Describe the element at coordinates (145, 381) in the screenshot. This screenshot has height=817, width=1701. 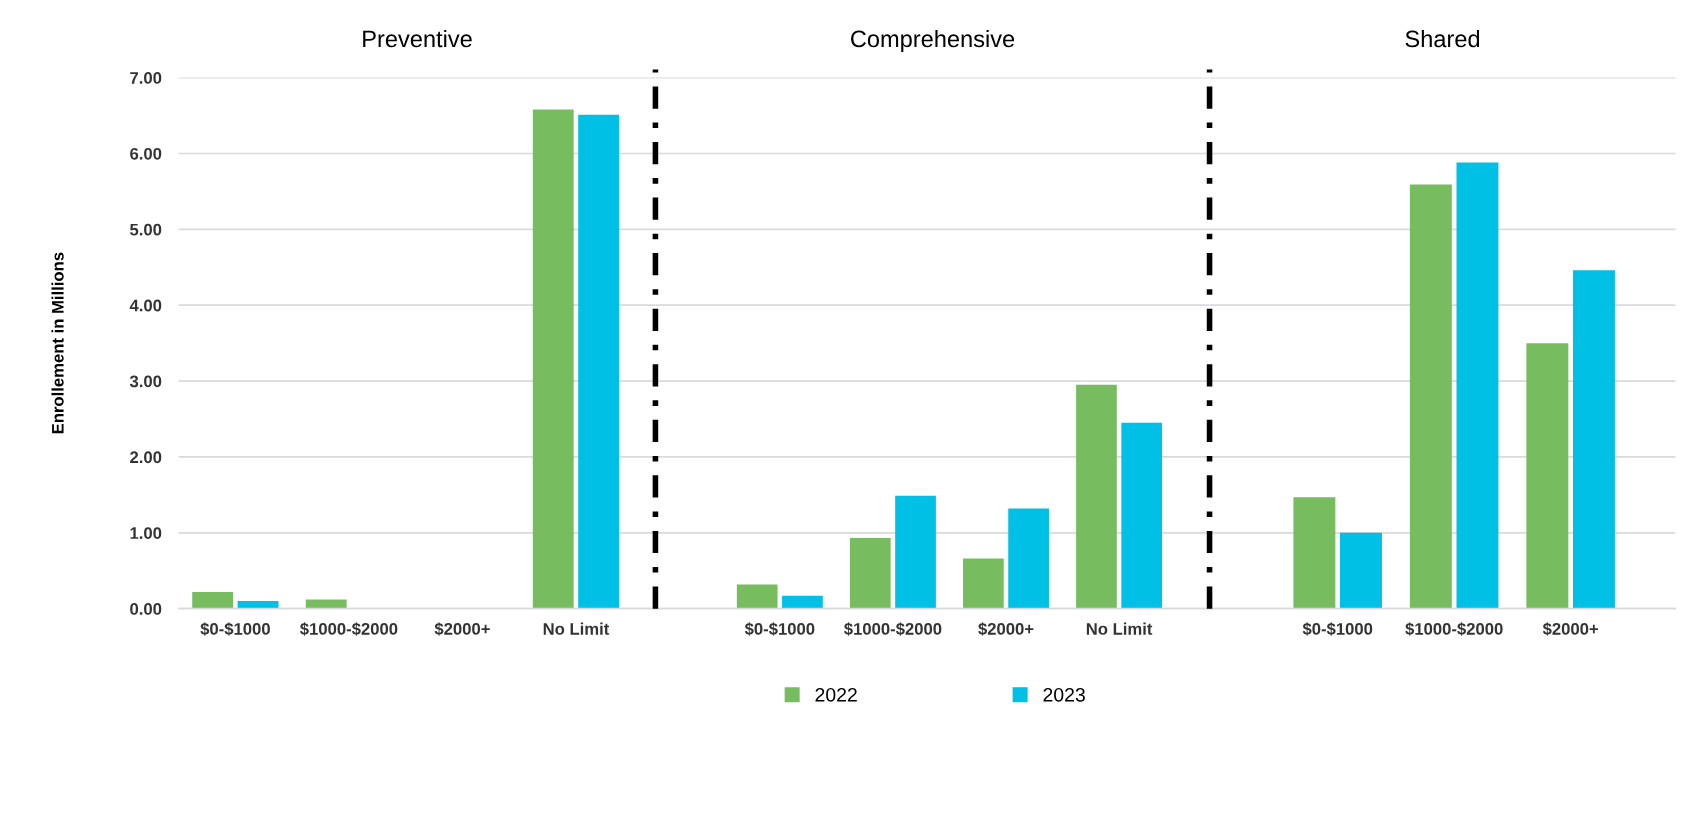
I see `y-tick-label: 3.00` at that location.